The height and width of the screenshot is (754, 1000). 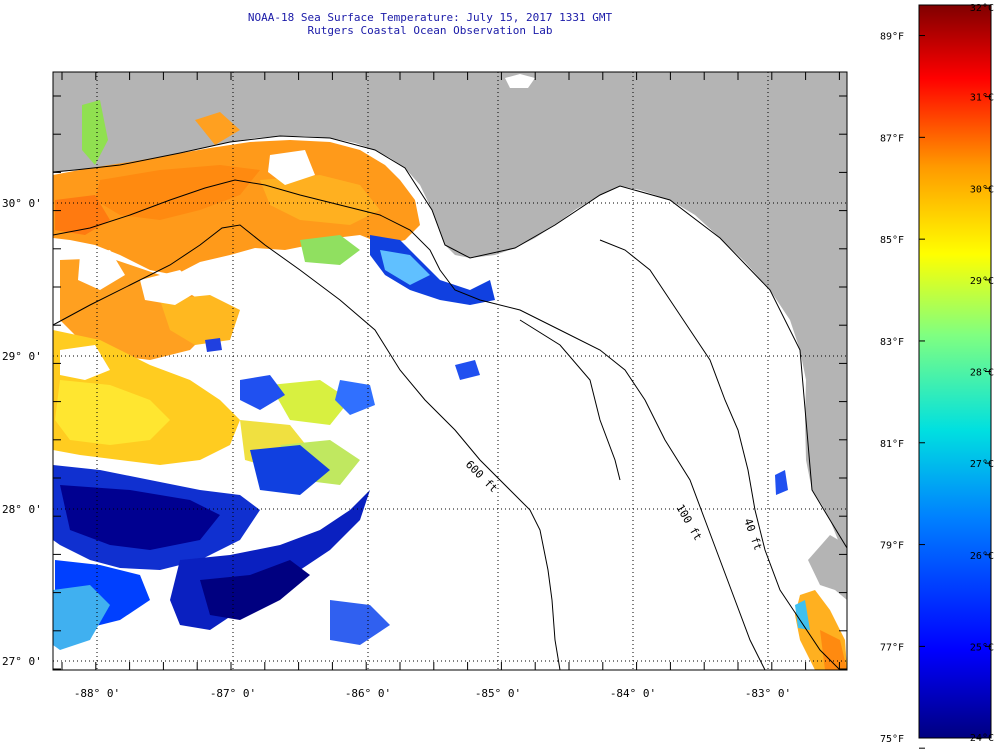 I want to click on colorbar, so click(x=955, y=371).